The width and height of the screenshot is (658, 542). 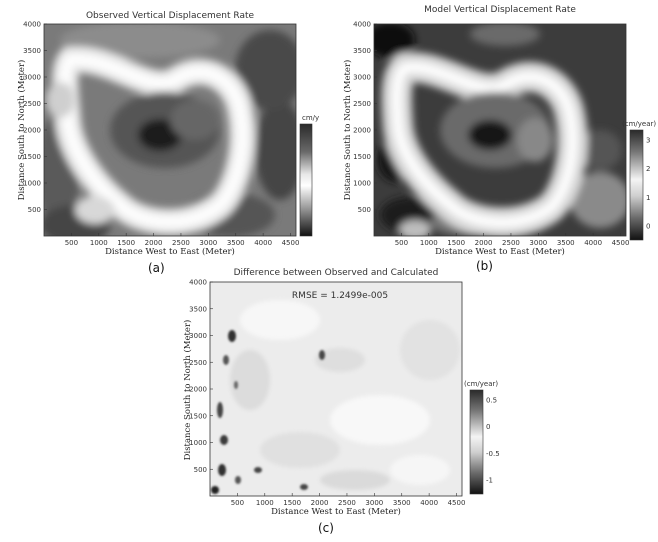 What do you see at coordinates (493, 454) in the screenshot?
I see `colorbar-tick-label: -0.5` at bounding box center [493, 454].